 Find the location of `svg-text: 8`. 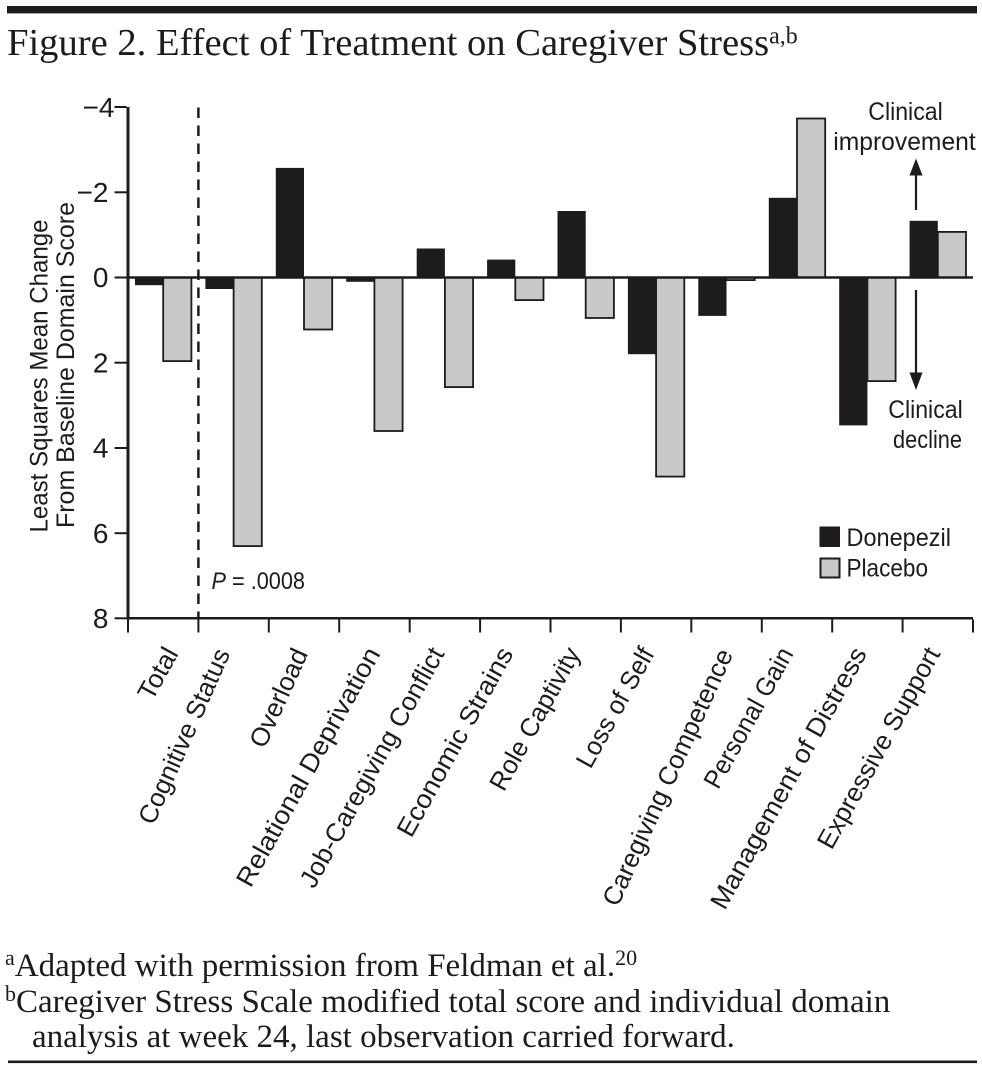

svg-text: 8 is located at coordinates (101, 618).